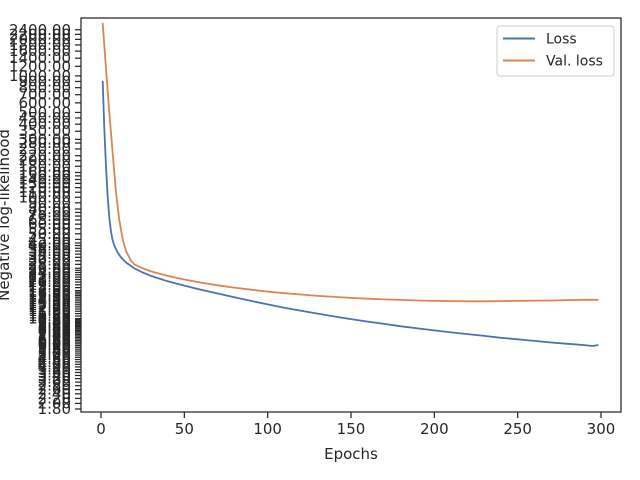  I want to click on y-tick-label: 6.40, so click(54, 342).